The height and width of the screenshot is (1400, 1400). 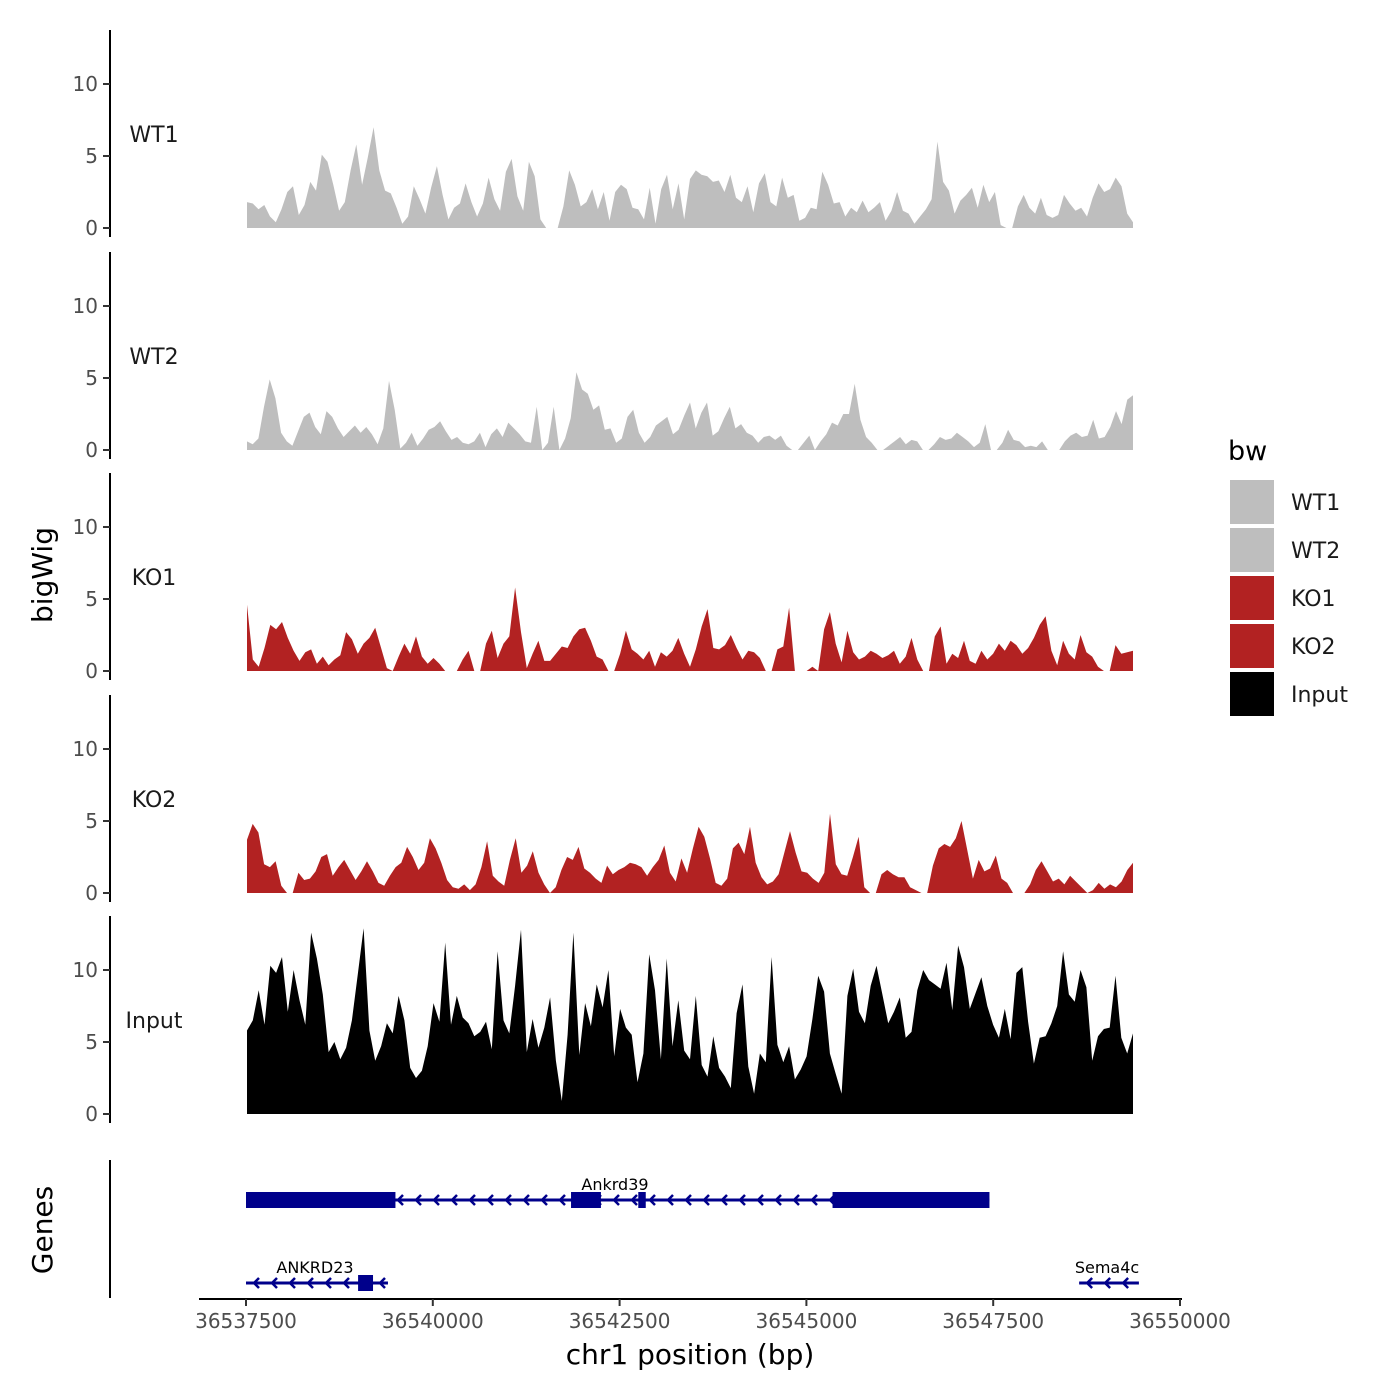 What do you see at coordinates (153, 357) in the screenshot?
I see `track-label-wt2: WT2` at bounding box center [153, 357].